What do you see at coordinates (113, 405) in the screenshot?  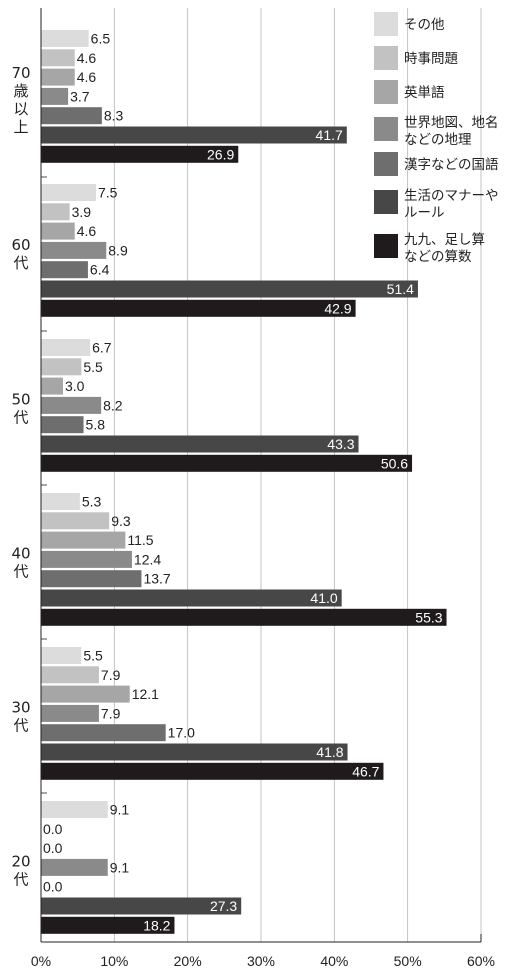 I see `bar-value-label: 8.2` at bounding box center [113, 405].